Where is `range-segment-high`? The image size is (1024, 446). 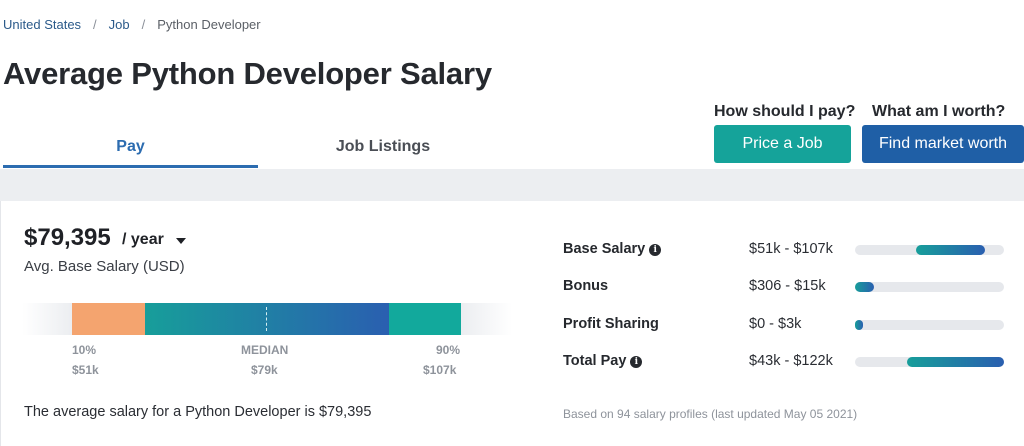 range-segment-high is located at coordinates (425, 319).